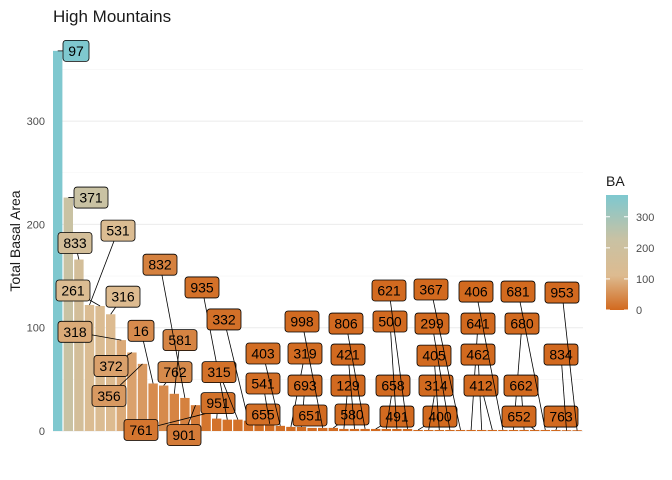 This screenshot has width=672, height=480. What do you see at coordinates (397, 417) in the screenshot?
I see `bar-label-text: 491` at bounding box center [397, 417].